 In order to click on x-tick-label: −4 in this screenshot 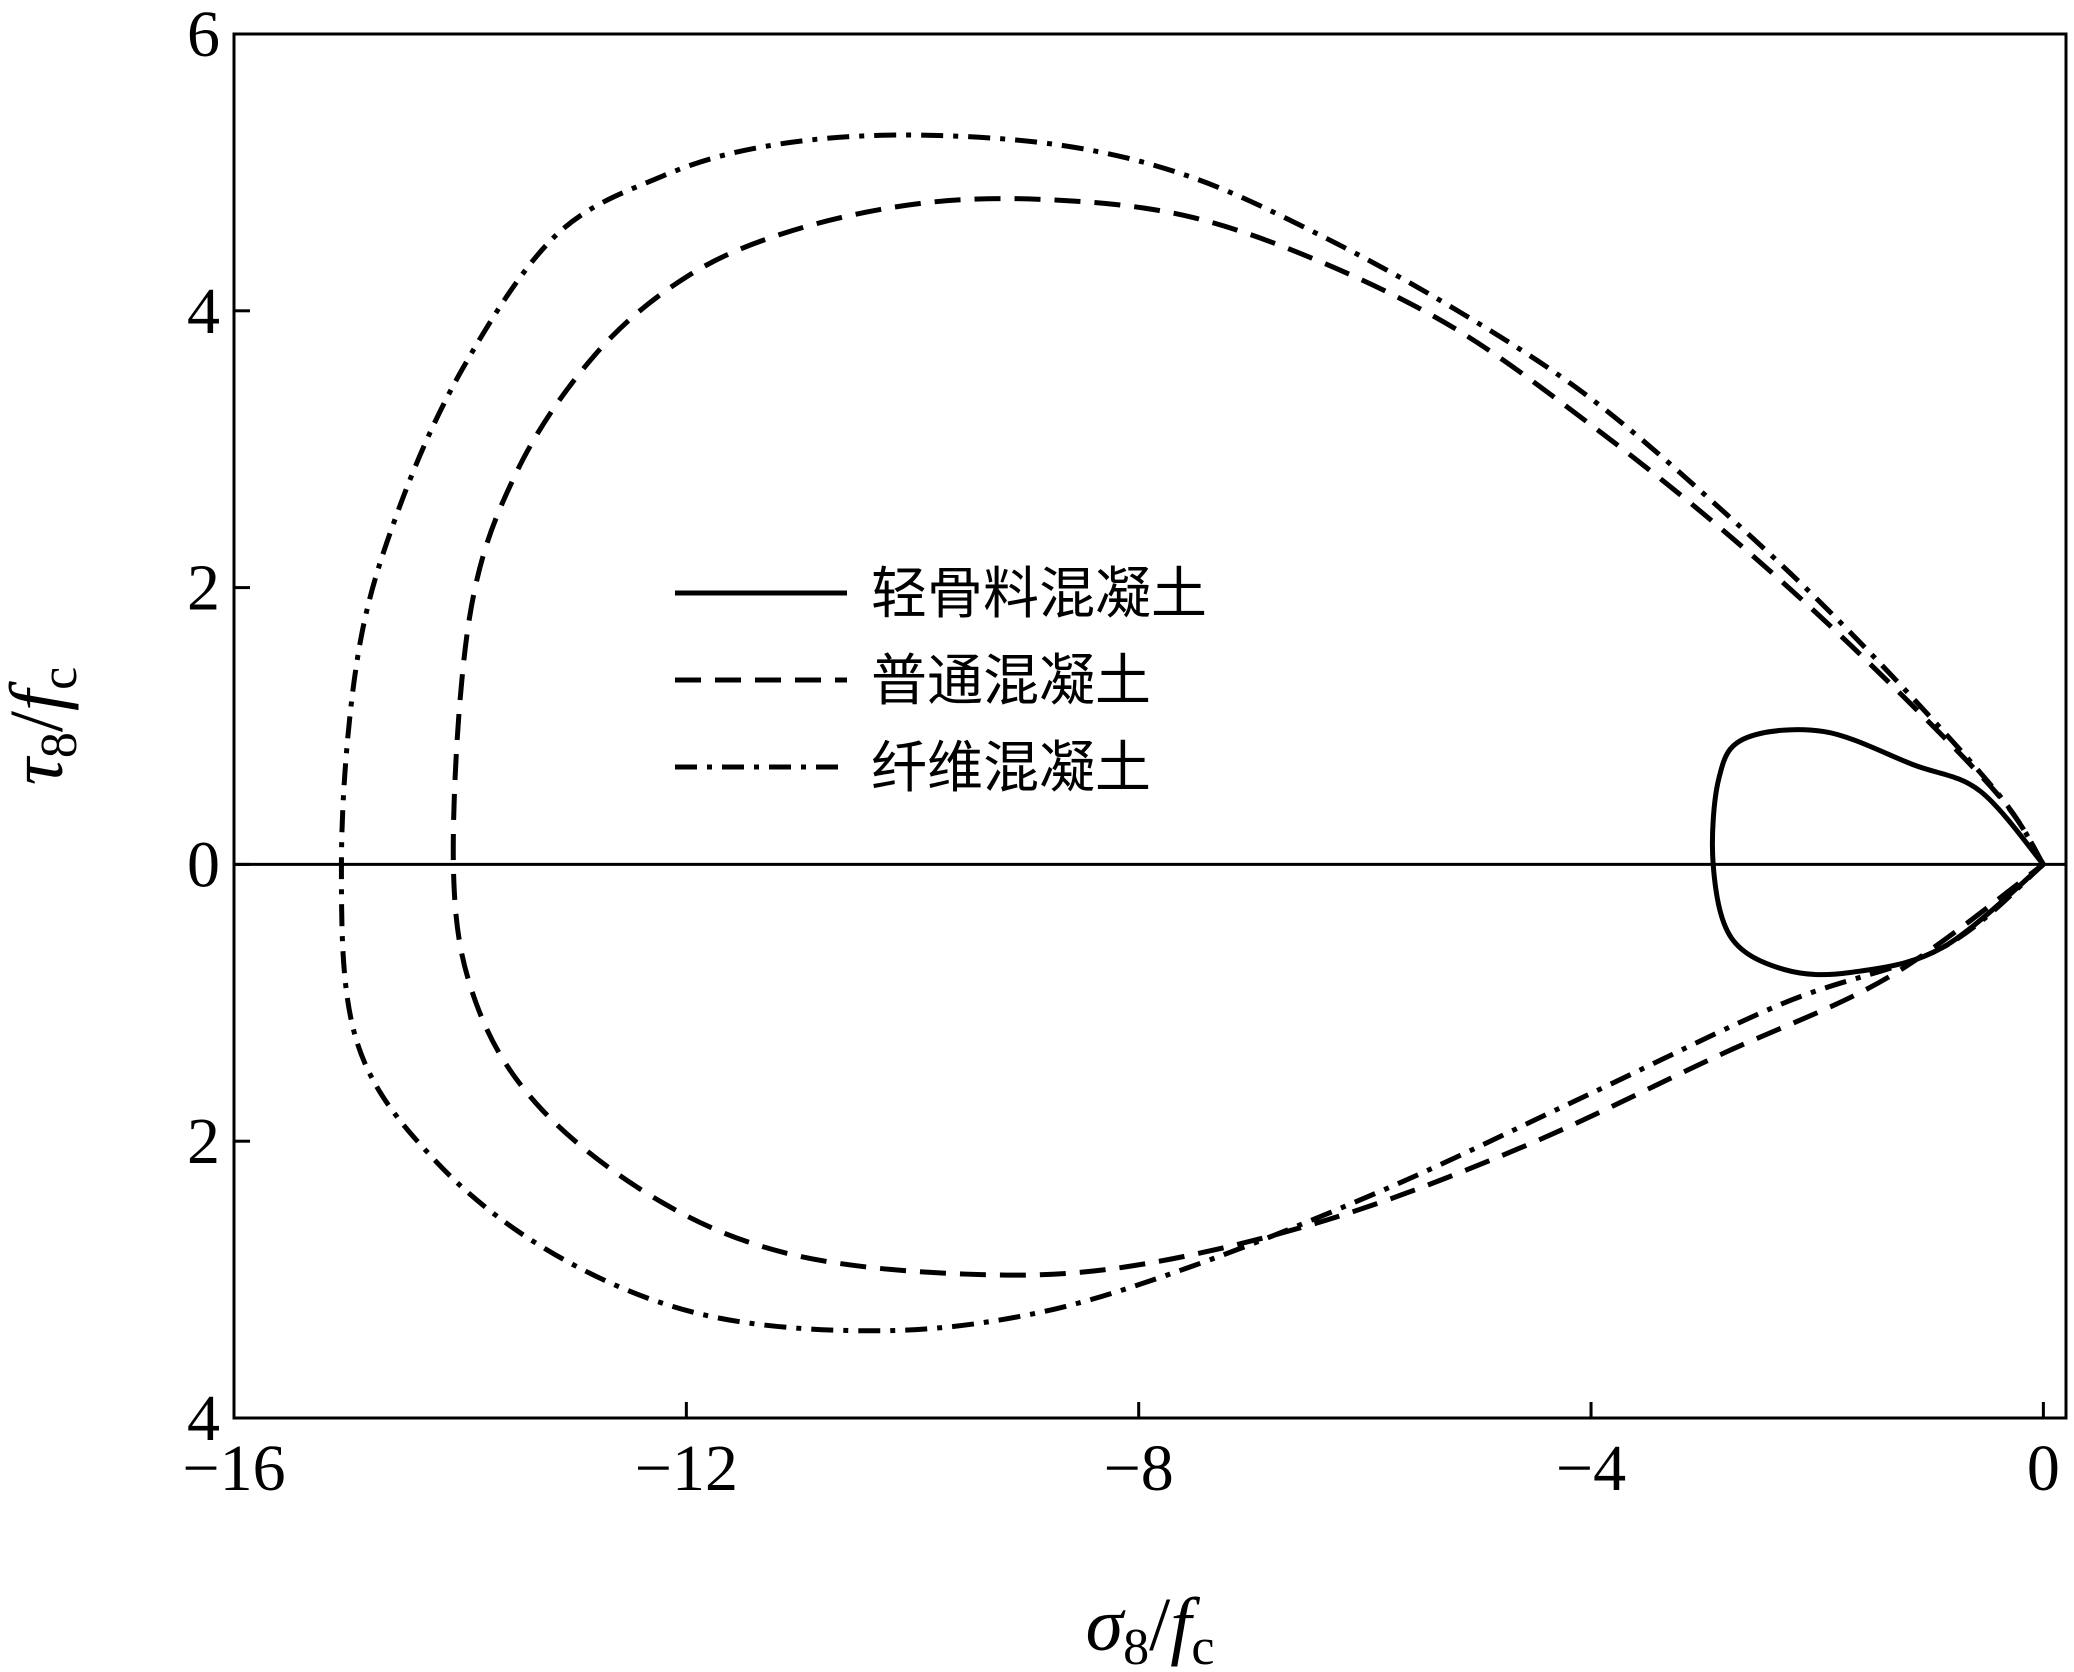, I will do `click(1591, 1468)`.